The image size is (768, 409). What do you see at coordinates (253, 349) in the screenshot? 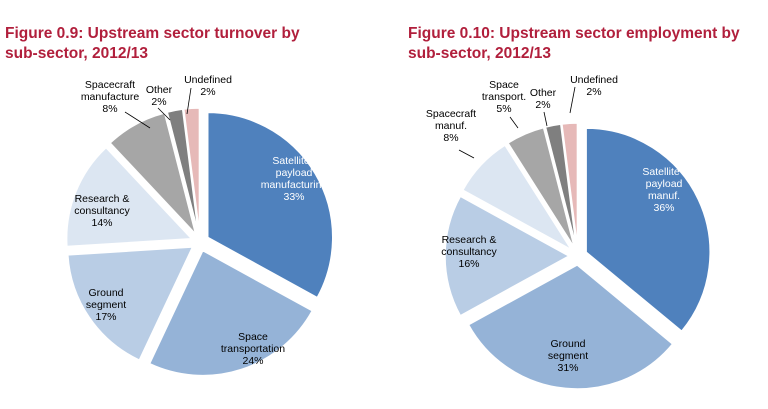
I see `slice-label: Space transportation 24%` at bounding box center [253, 349].